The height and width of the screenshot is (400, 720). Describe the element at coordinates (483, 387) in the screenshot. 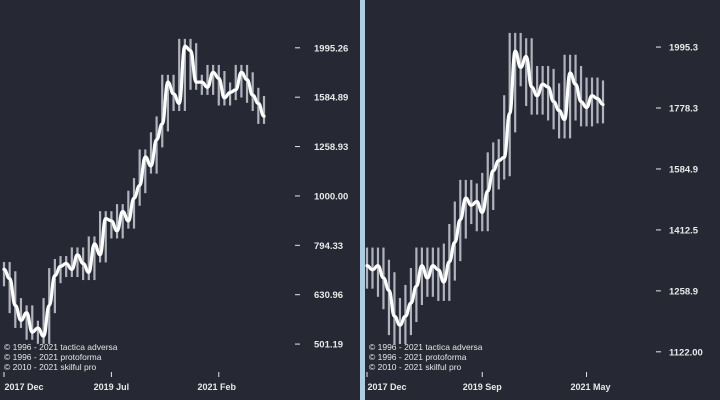

I see `x-tick-label: 2019 Sep` at that location.